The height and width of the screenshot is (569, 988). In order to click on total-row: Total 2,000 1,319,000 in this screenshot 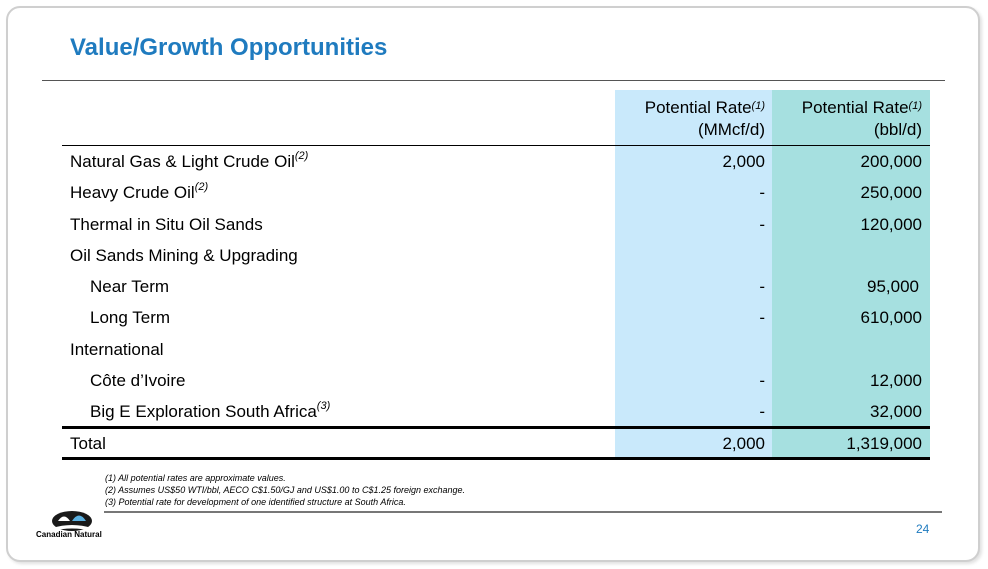, I will do `click(494, 443)`.